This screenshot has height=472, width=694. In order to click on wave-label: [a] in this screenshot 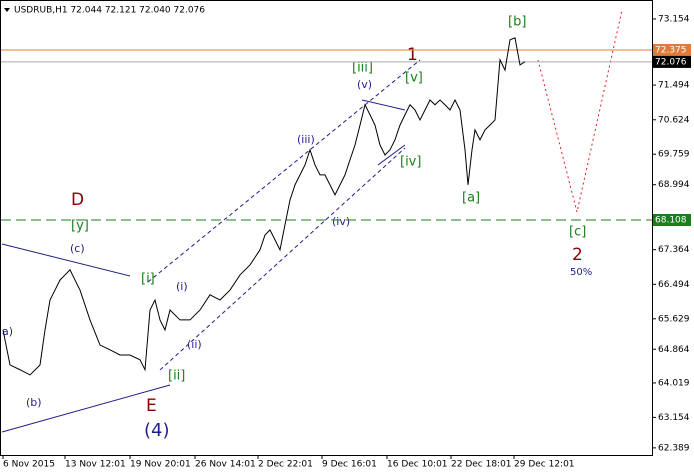, I will do `click(471, 198)`.